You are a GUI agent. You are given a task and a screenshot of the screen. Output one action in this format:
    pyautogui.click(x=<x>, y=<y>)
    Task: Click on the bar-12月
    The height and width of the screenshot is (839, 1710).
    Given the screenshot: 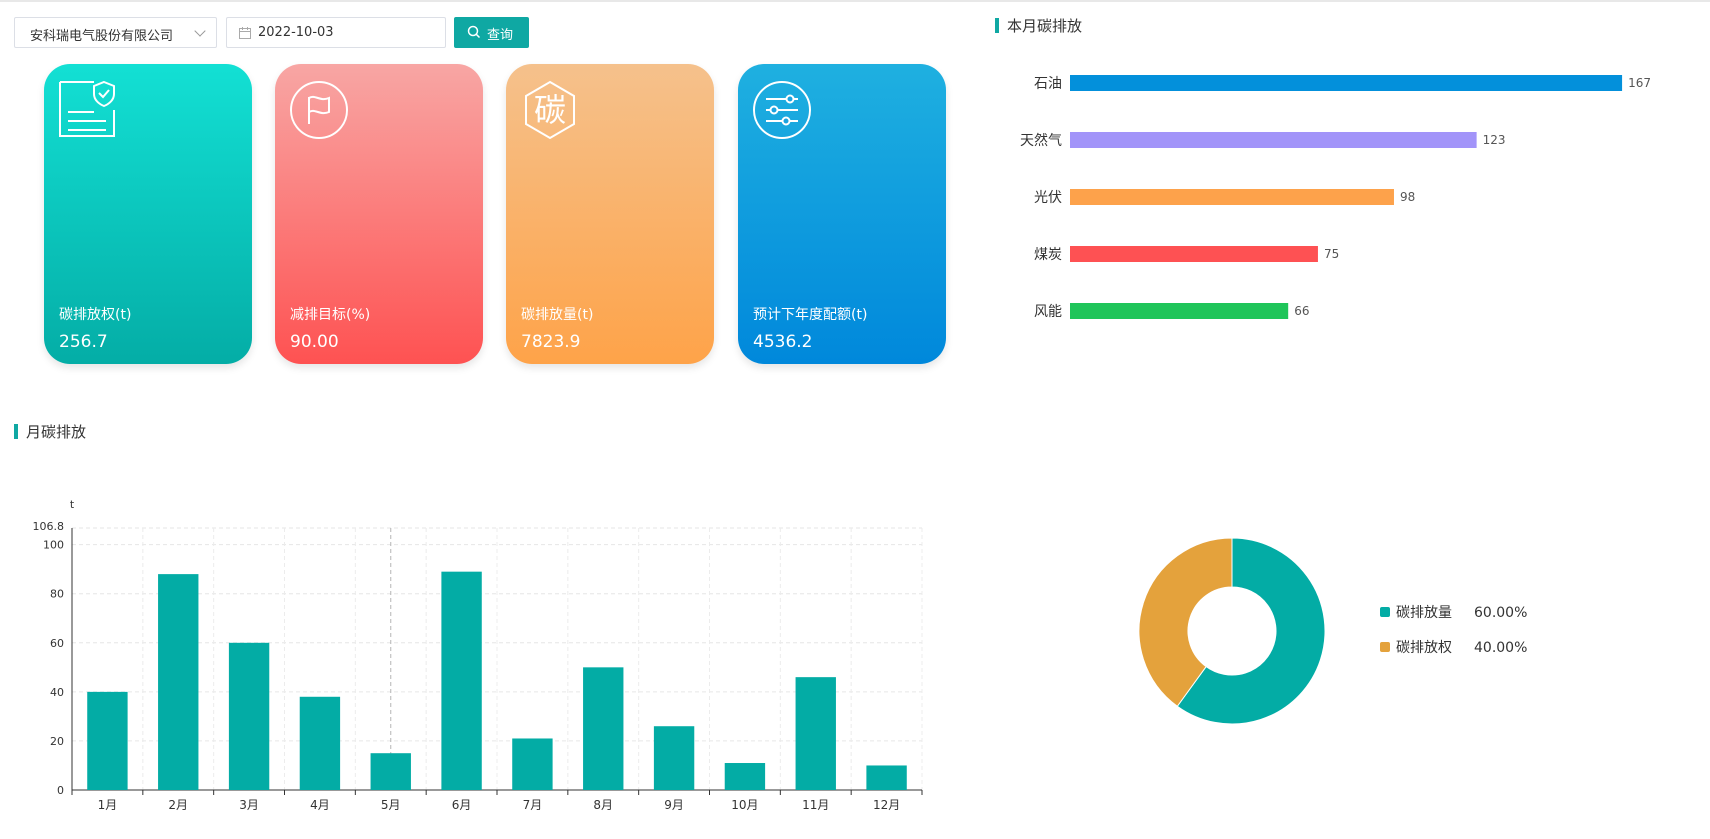 What is the action you would take?
    pyautogui.click(x=886, y=777)
    